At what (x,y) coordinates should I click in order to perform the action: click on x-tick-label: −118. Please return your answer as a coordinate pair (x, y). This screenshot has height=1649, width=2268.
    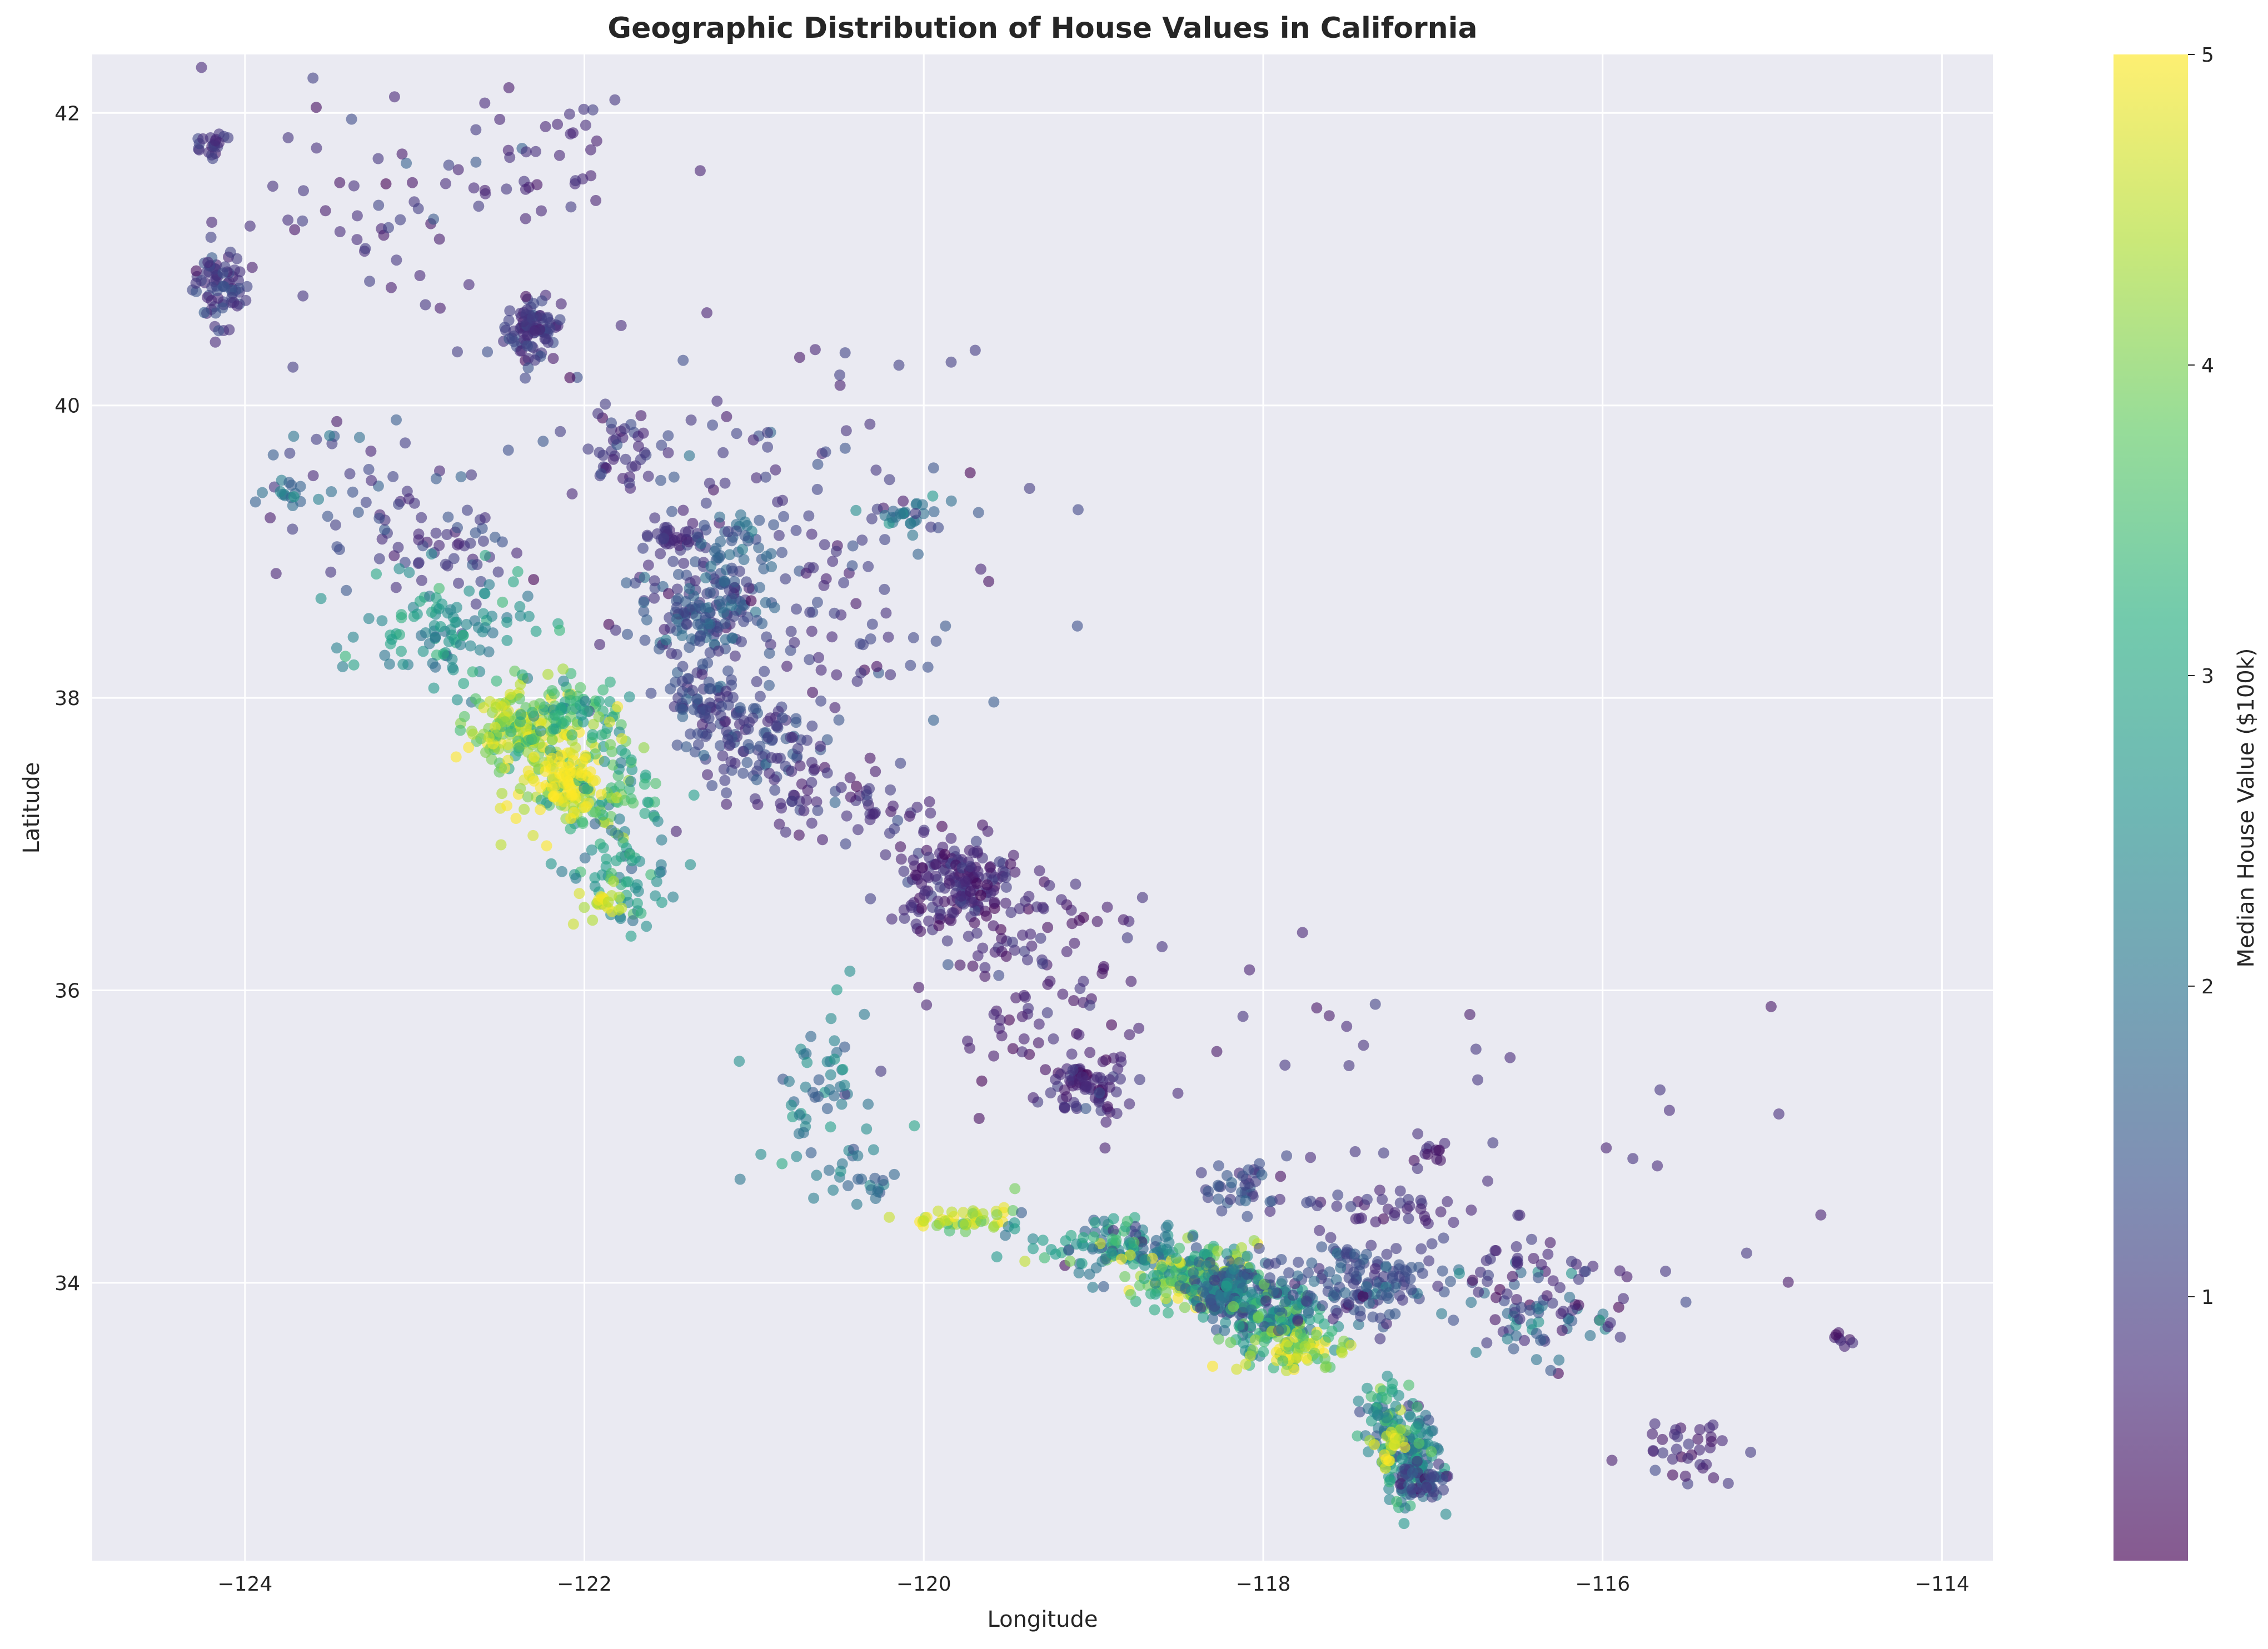
    Looking at the image, I should click on (1263, 1584).